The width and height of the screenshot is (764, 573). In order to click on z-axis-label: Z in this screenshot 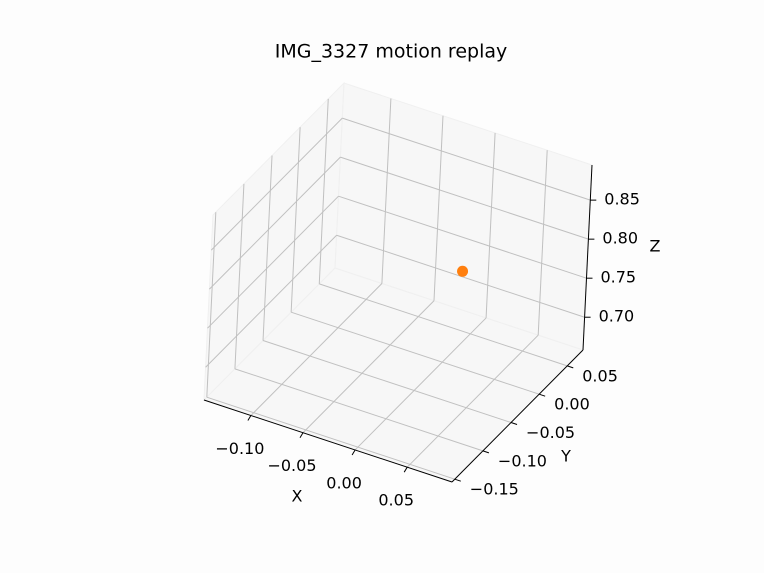, I will do `click(655, 246)`.